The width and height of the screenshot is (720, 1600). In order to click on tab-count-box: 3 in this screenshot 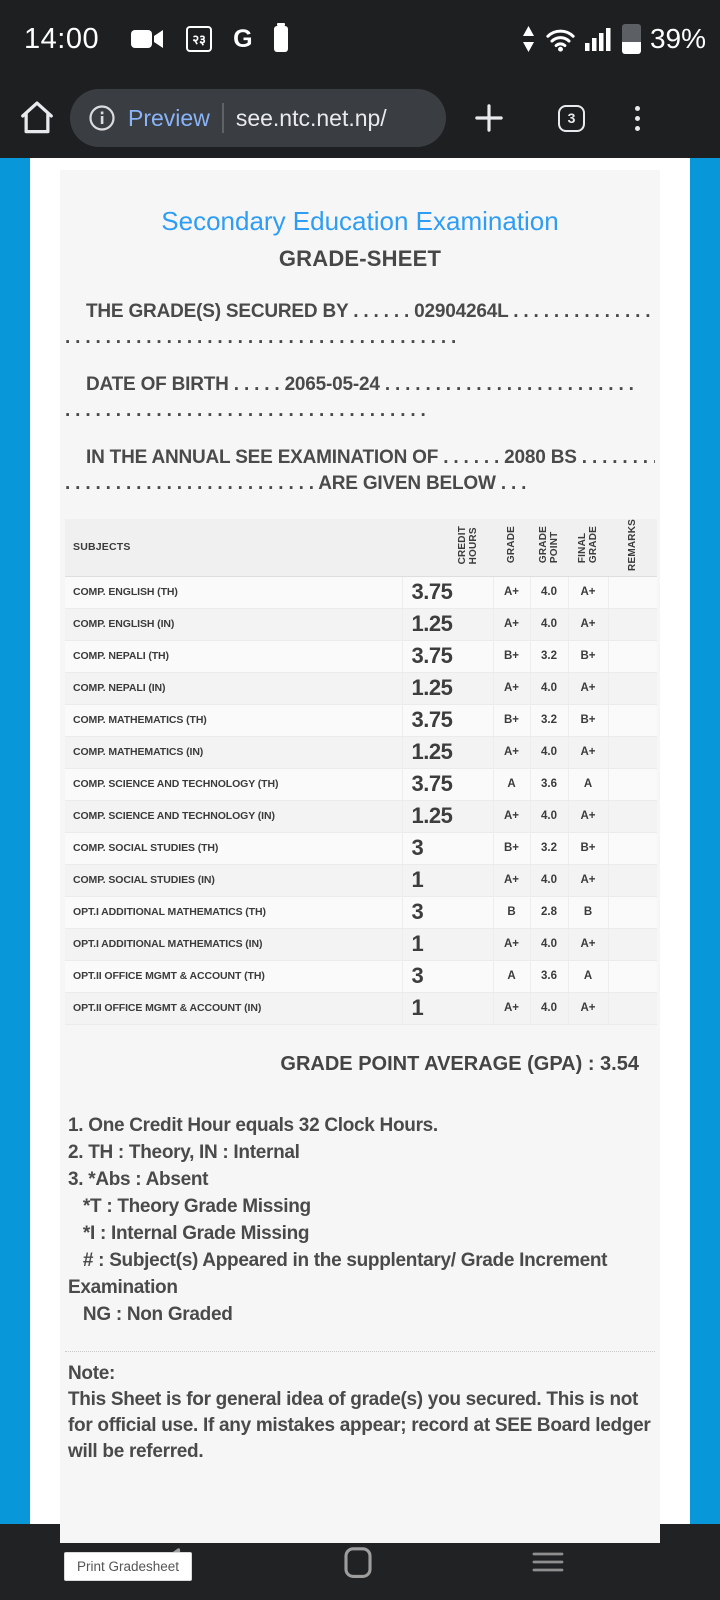, I will do `click(571, 118)`.